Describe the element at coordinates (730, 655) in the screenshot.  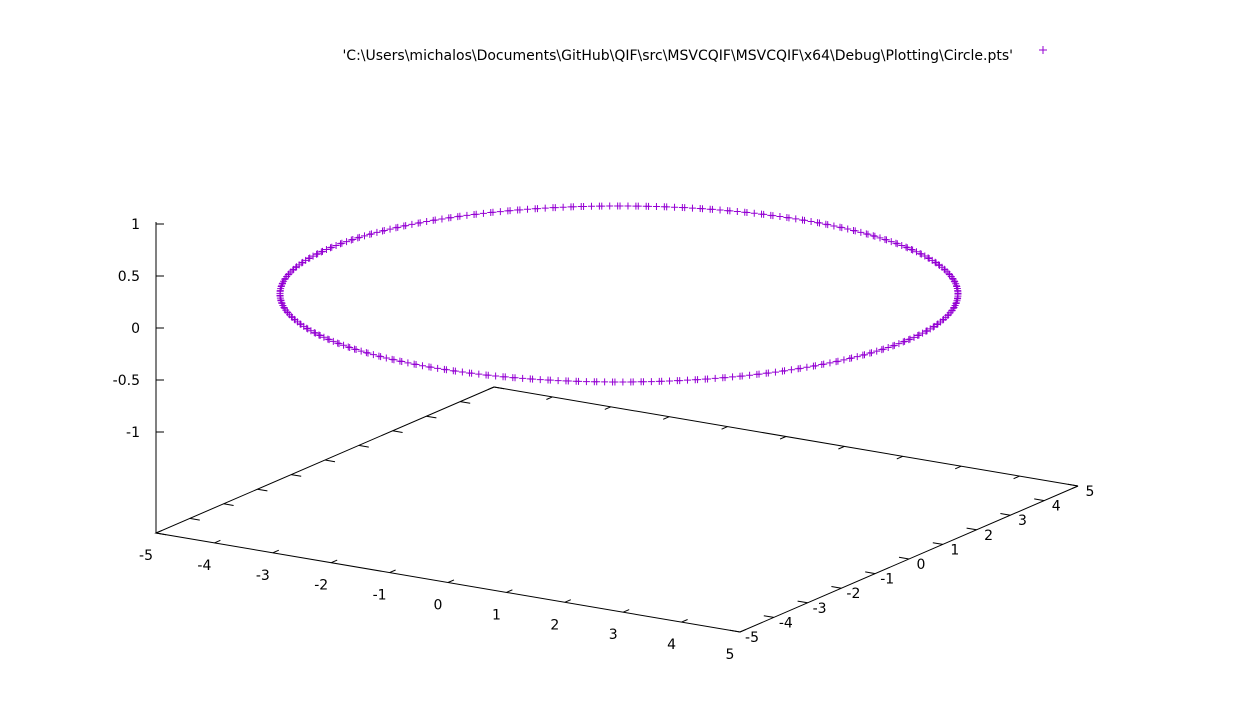
I see `x-tick-label: 5` at that location.